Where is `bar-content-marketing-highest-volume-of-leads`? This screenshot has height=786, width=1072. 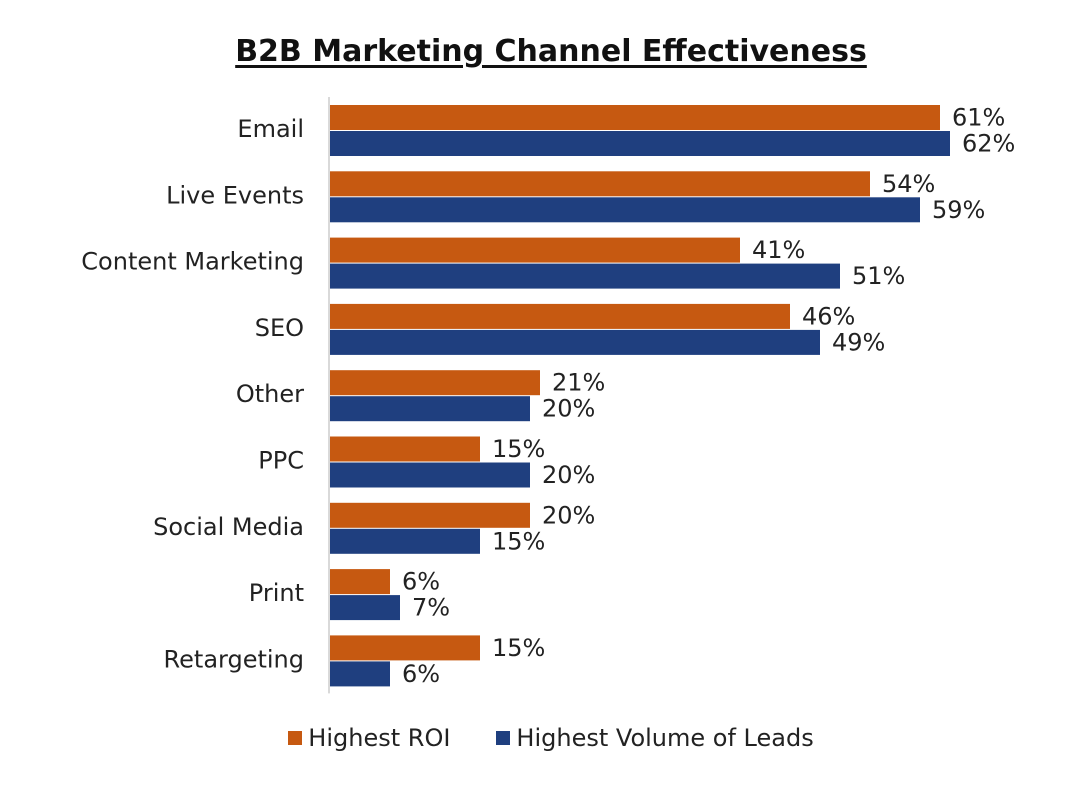
bar-content-marketing-highest-volume-of-leads is located at coordinates (585, 276).